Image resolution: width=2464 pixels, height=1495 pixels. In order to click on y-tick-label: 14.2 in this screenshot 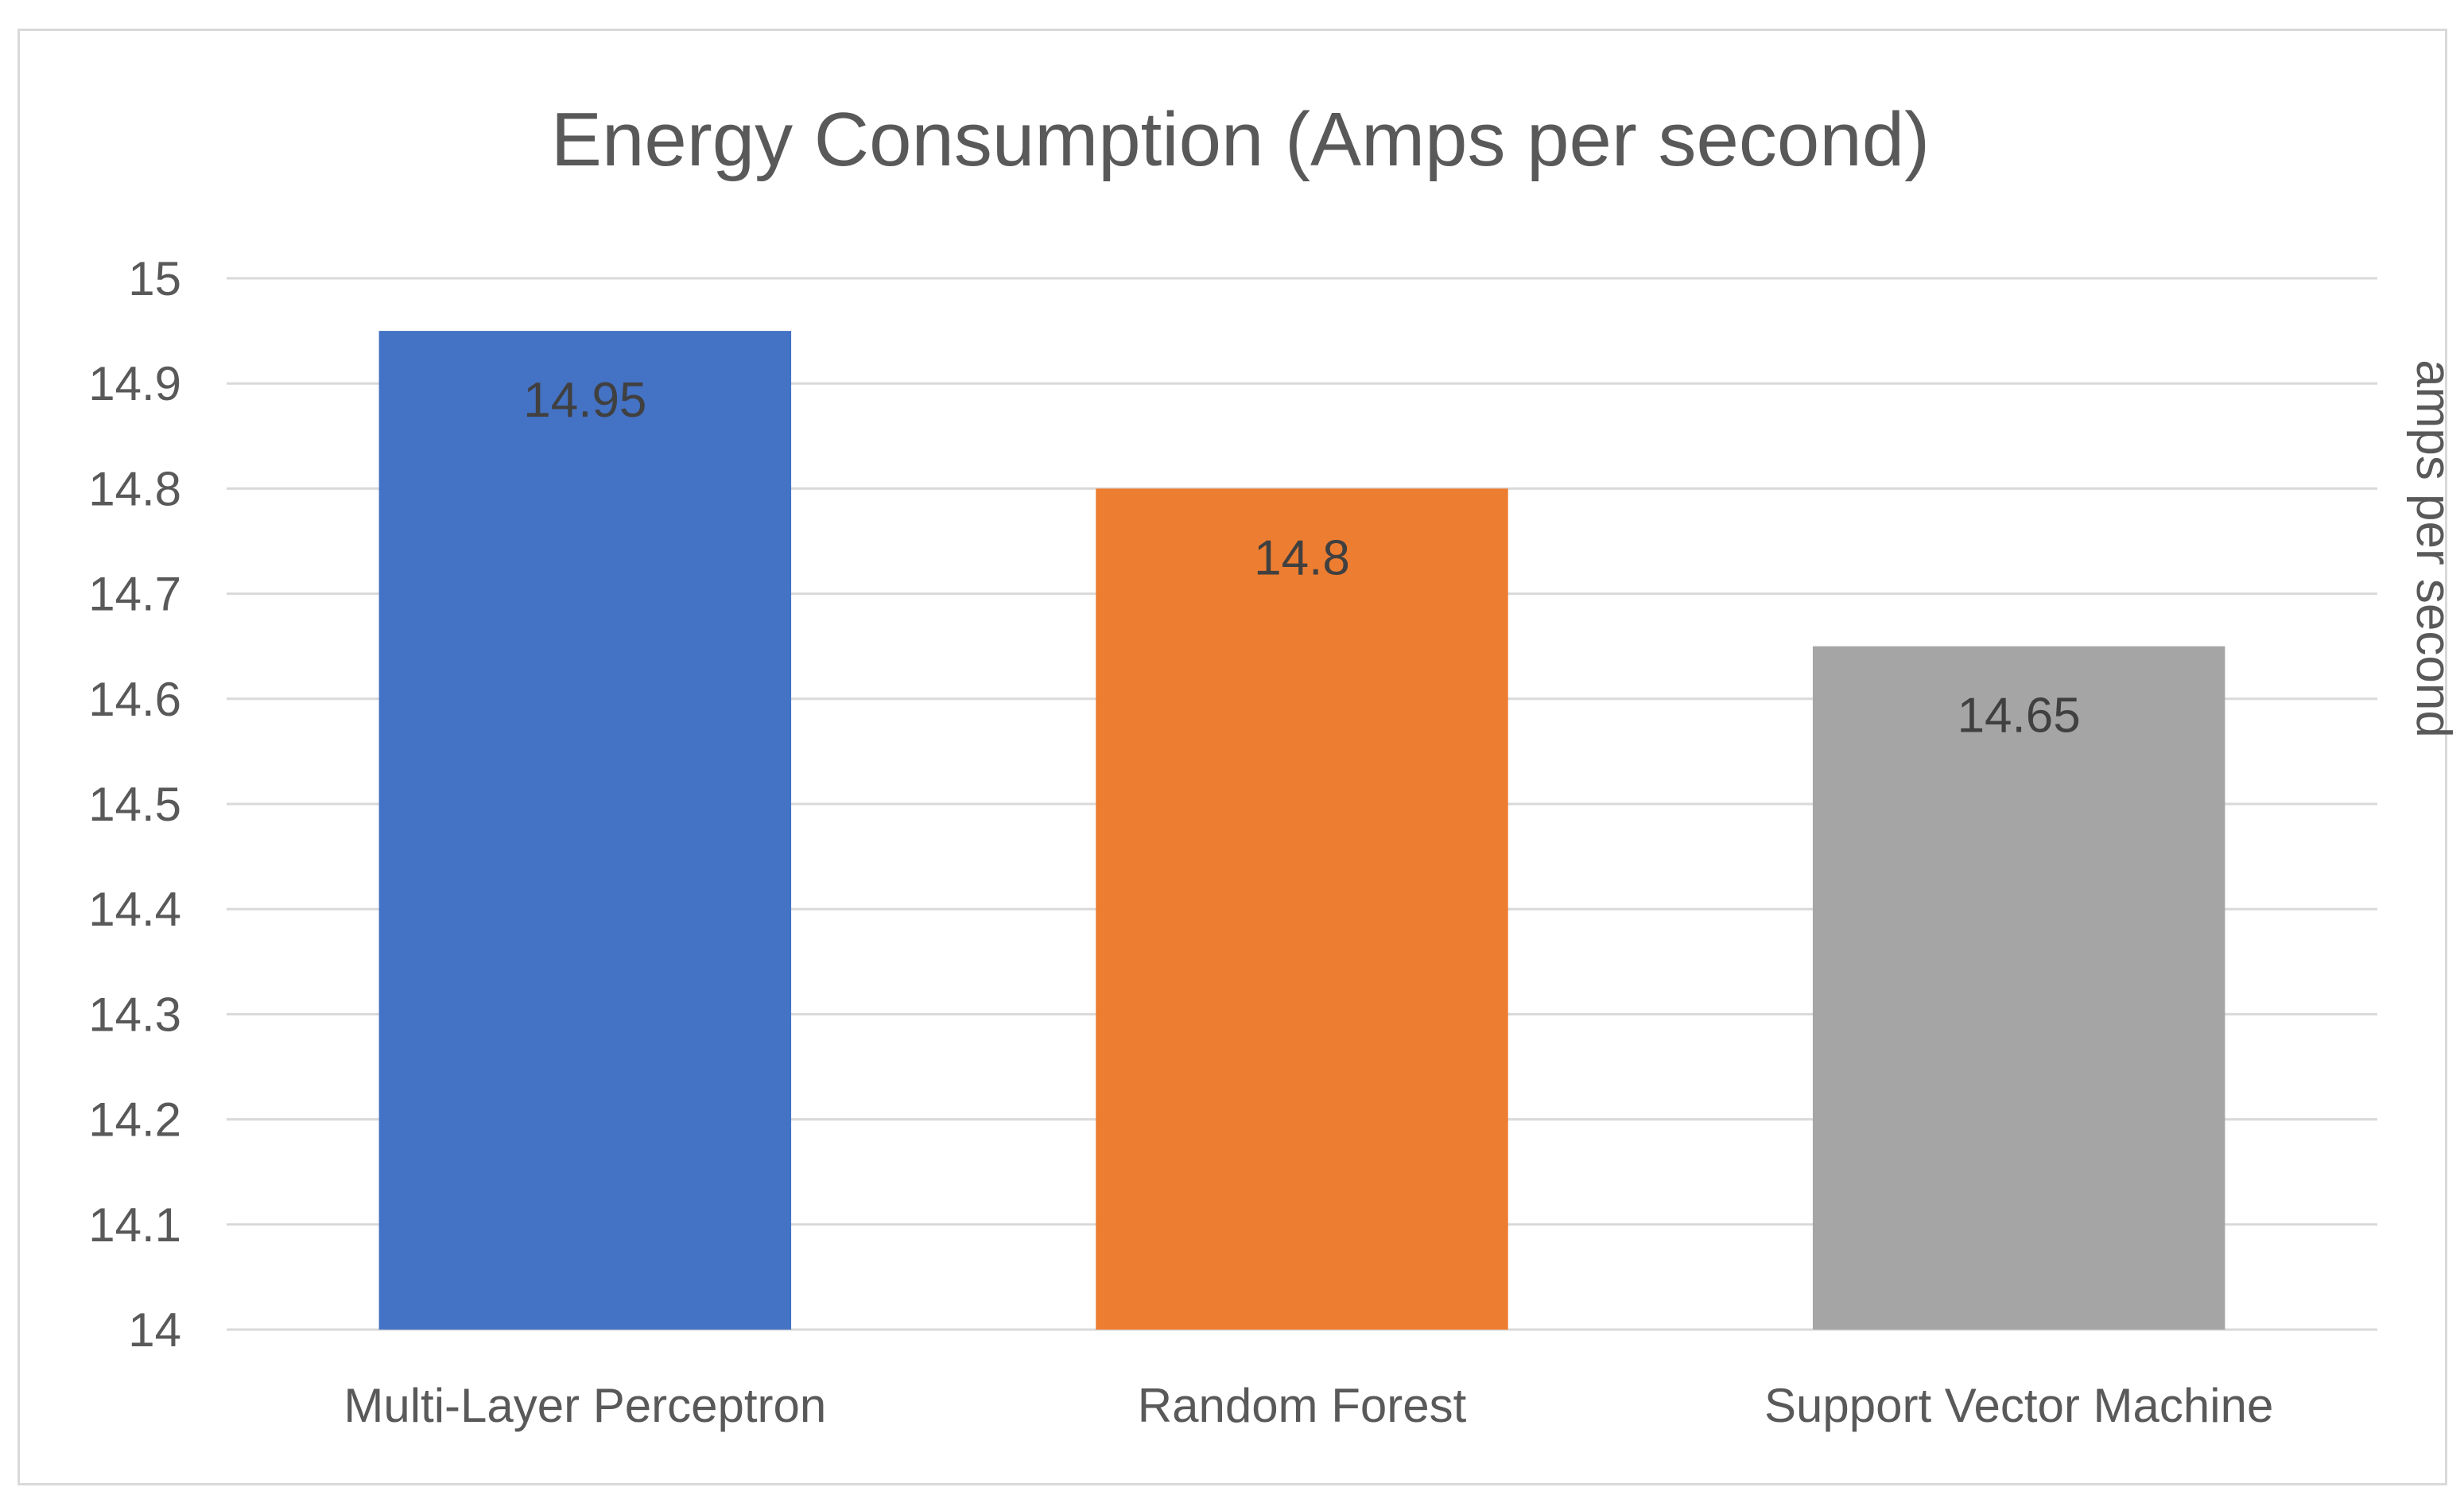, I will do `click(134, 1120)`.